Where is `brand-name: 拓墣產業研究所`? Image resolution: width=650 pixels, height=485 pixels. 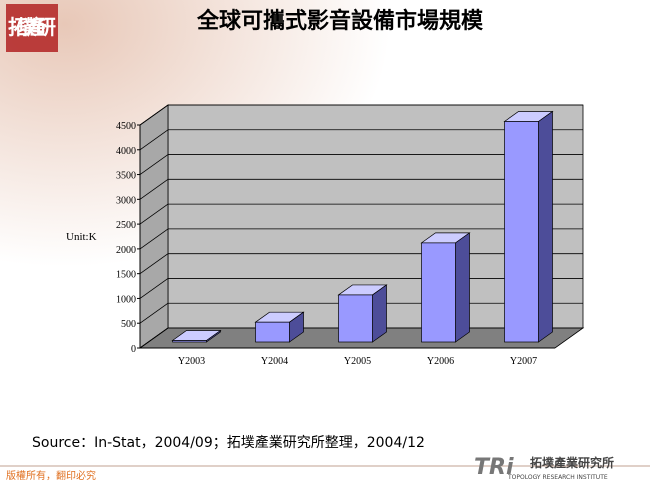
brand-name: 拓墣產業研究所 is located at coordinates (572, 462).